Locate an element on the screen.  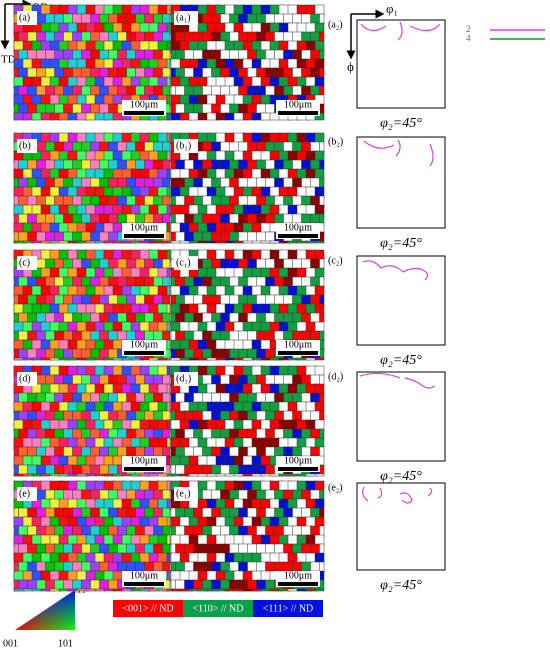
texture-swatch is located at coordinates (288, 608).